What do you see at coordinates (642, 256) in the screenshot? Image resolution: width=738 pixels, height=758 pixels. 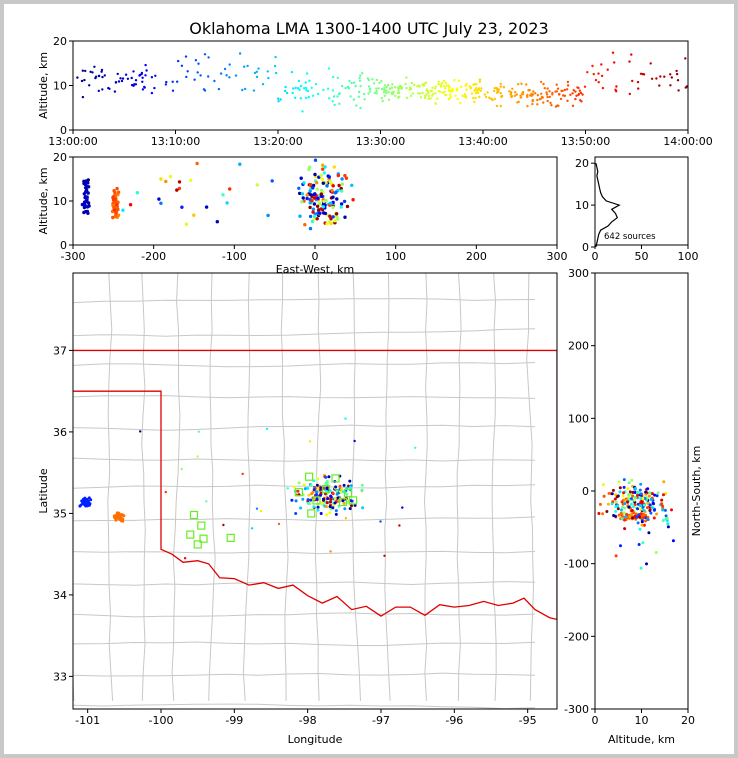 I see `hist-x-tick-label: 50` at bounding box center [642, 256].